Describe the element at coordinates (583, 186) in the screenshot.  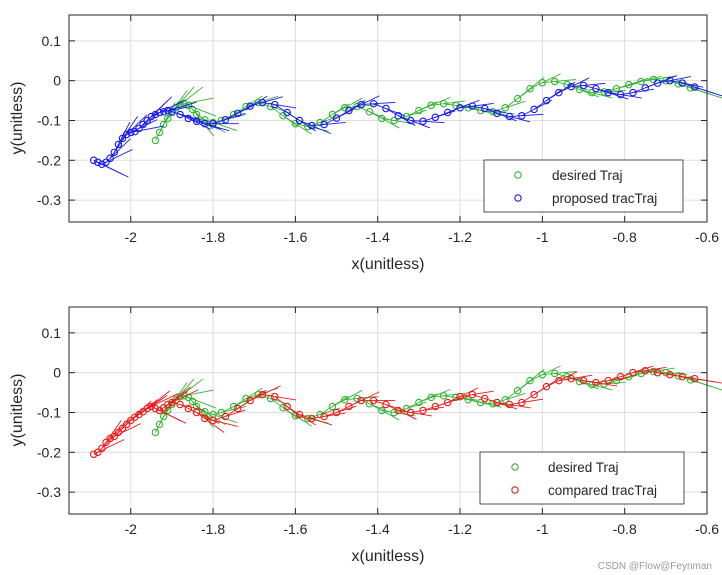
I see `legend-top: desired Traj proposed tracTraj` at that location.